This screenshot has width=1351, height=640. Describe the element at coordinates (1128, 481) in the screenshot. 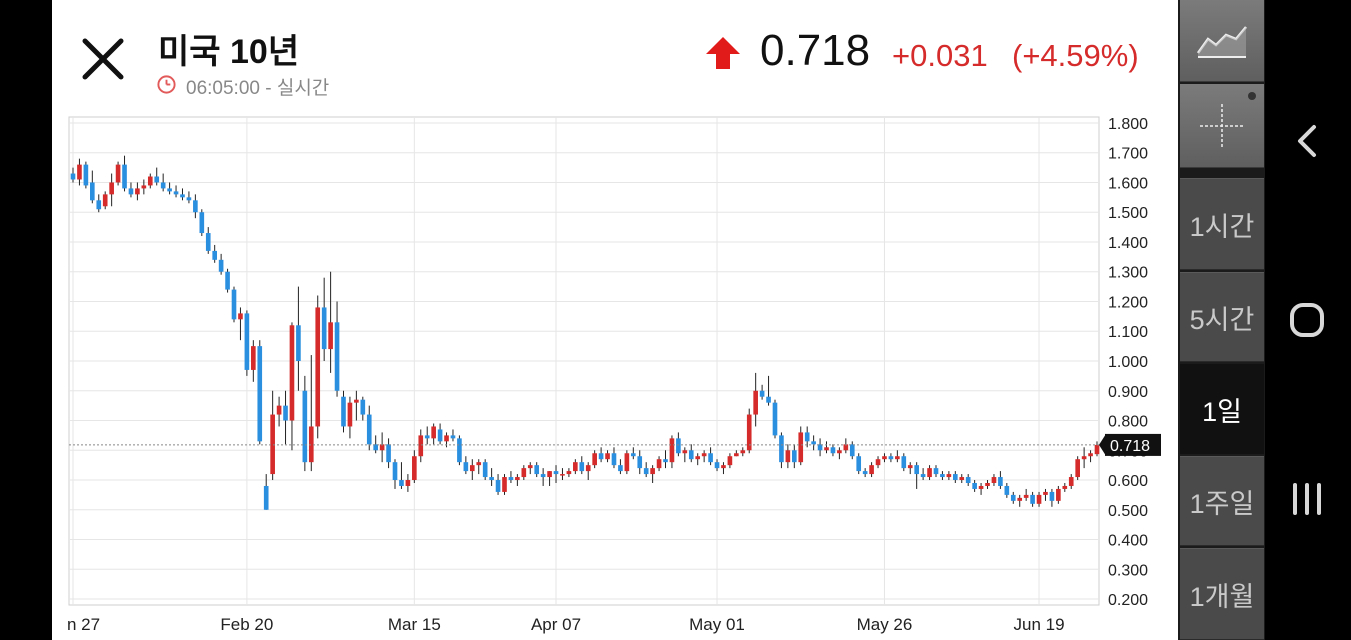

I see `y-tick-label: 0.600` at that location.